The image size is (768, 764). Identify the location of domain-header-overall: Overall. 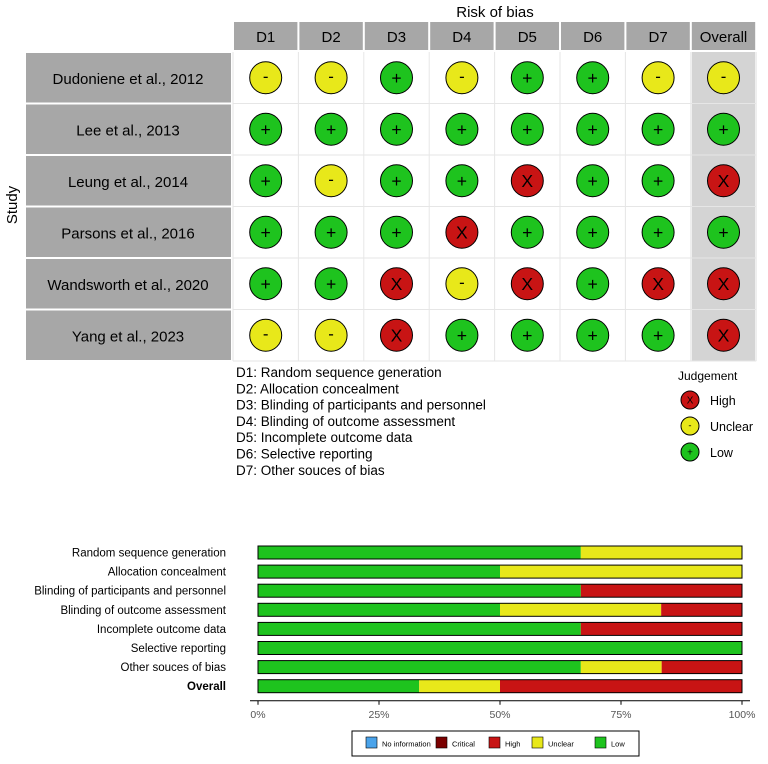
(724, 37).